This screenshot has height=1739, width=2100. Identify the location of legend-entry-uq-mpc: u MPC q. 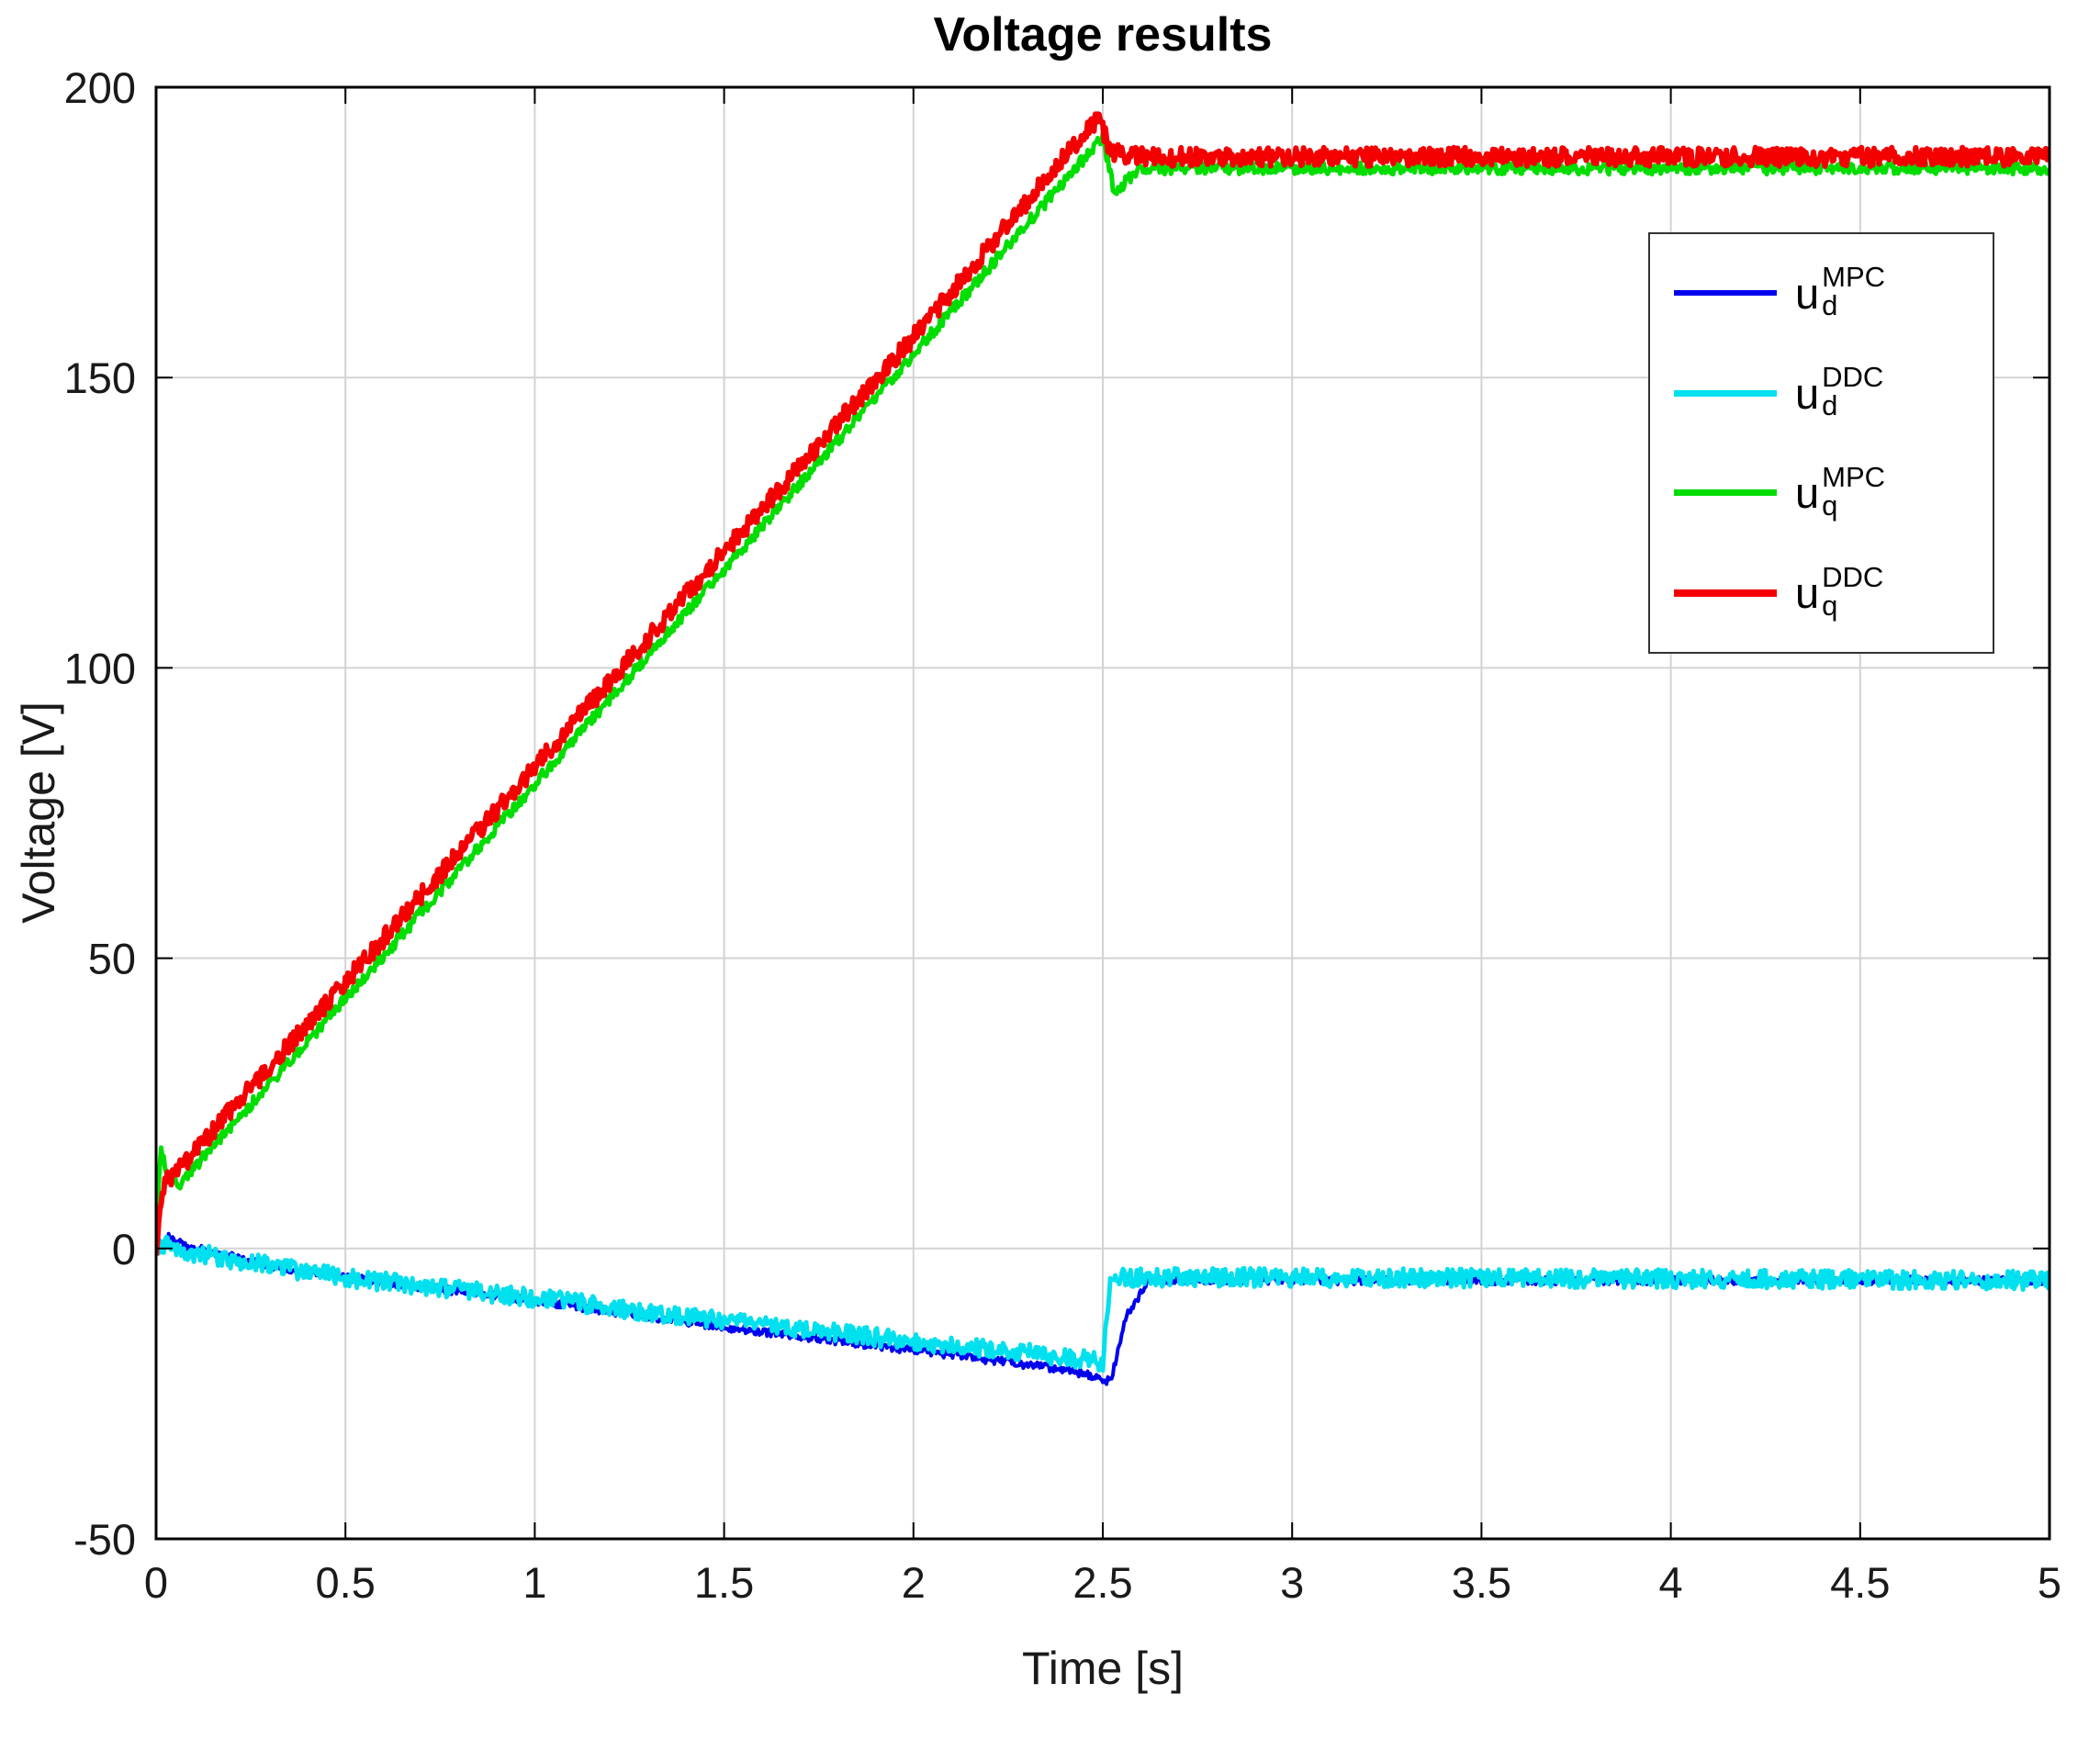
(1821, 491).